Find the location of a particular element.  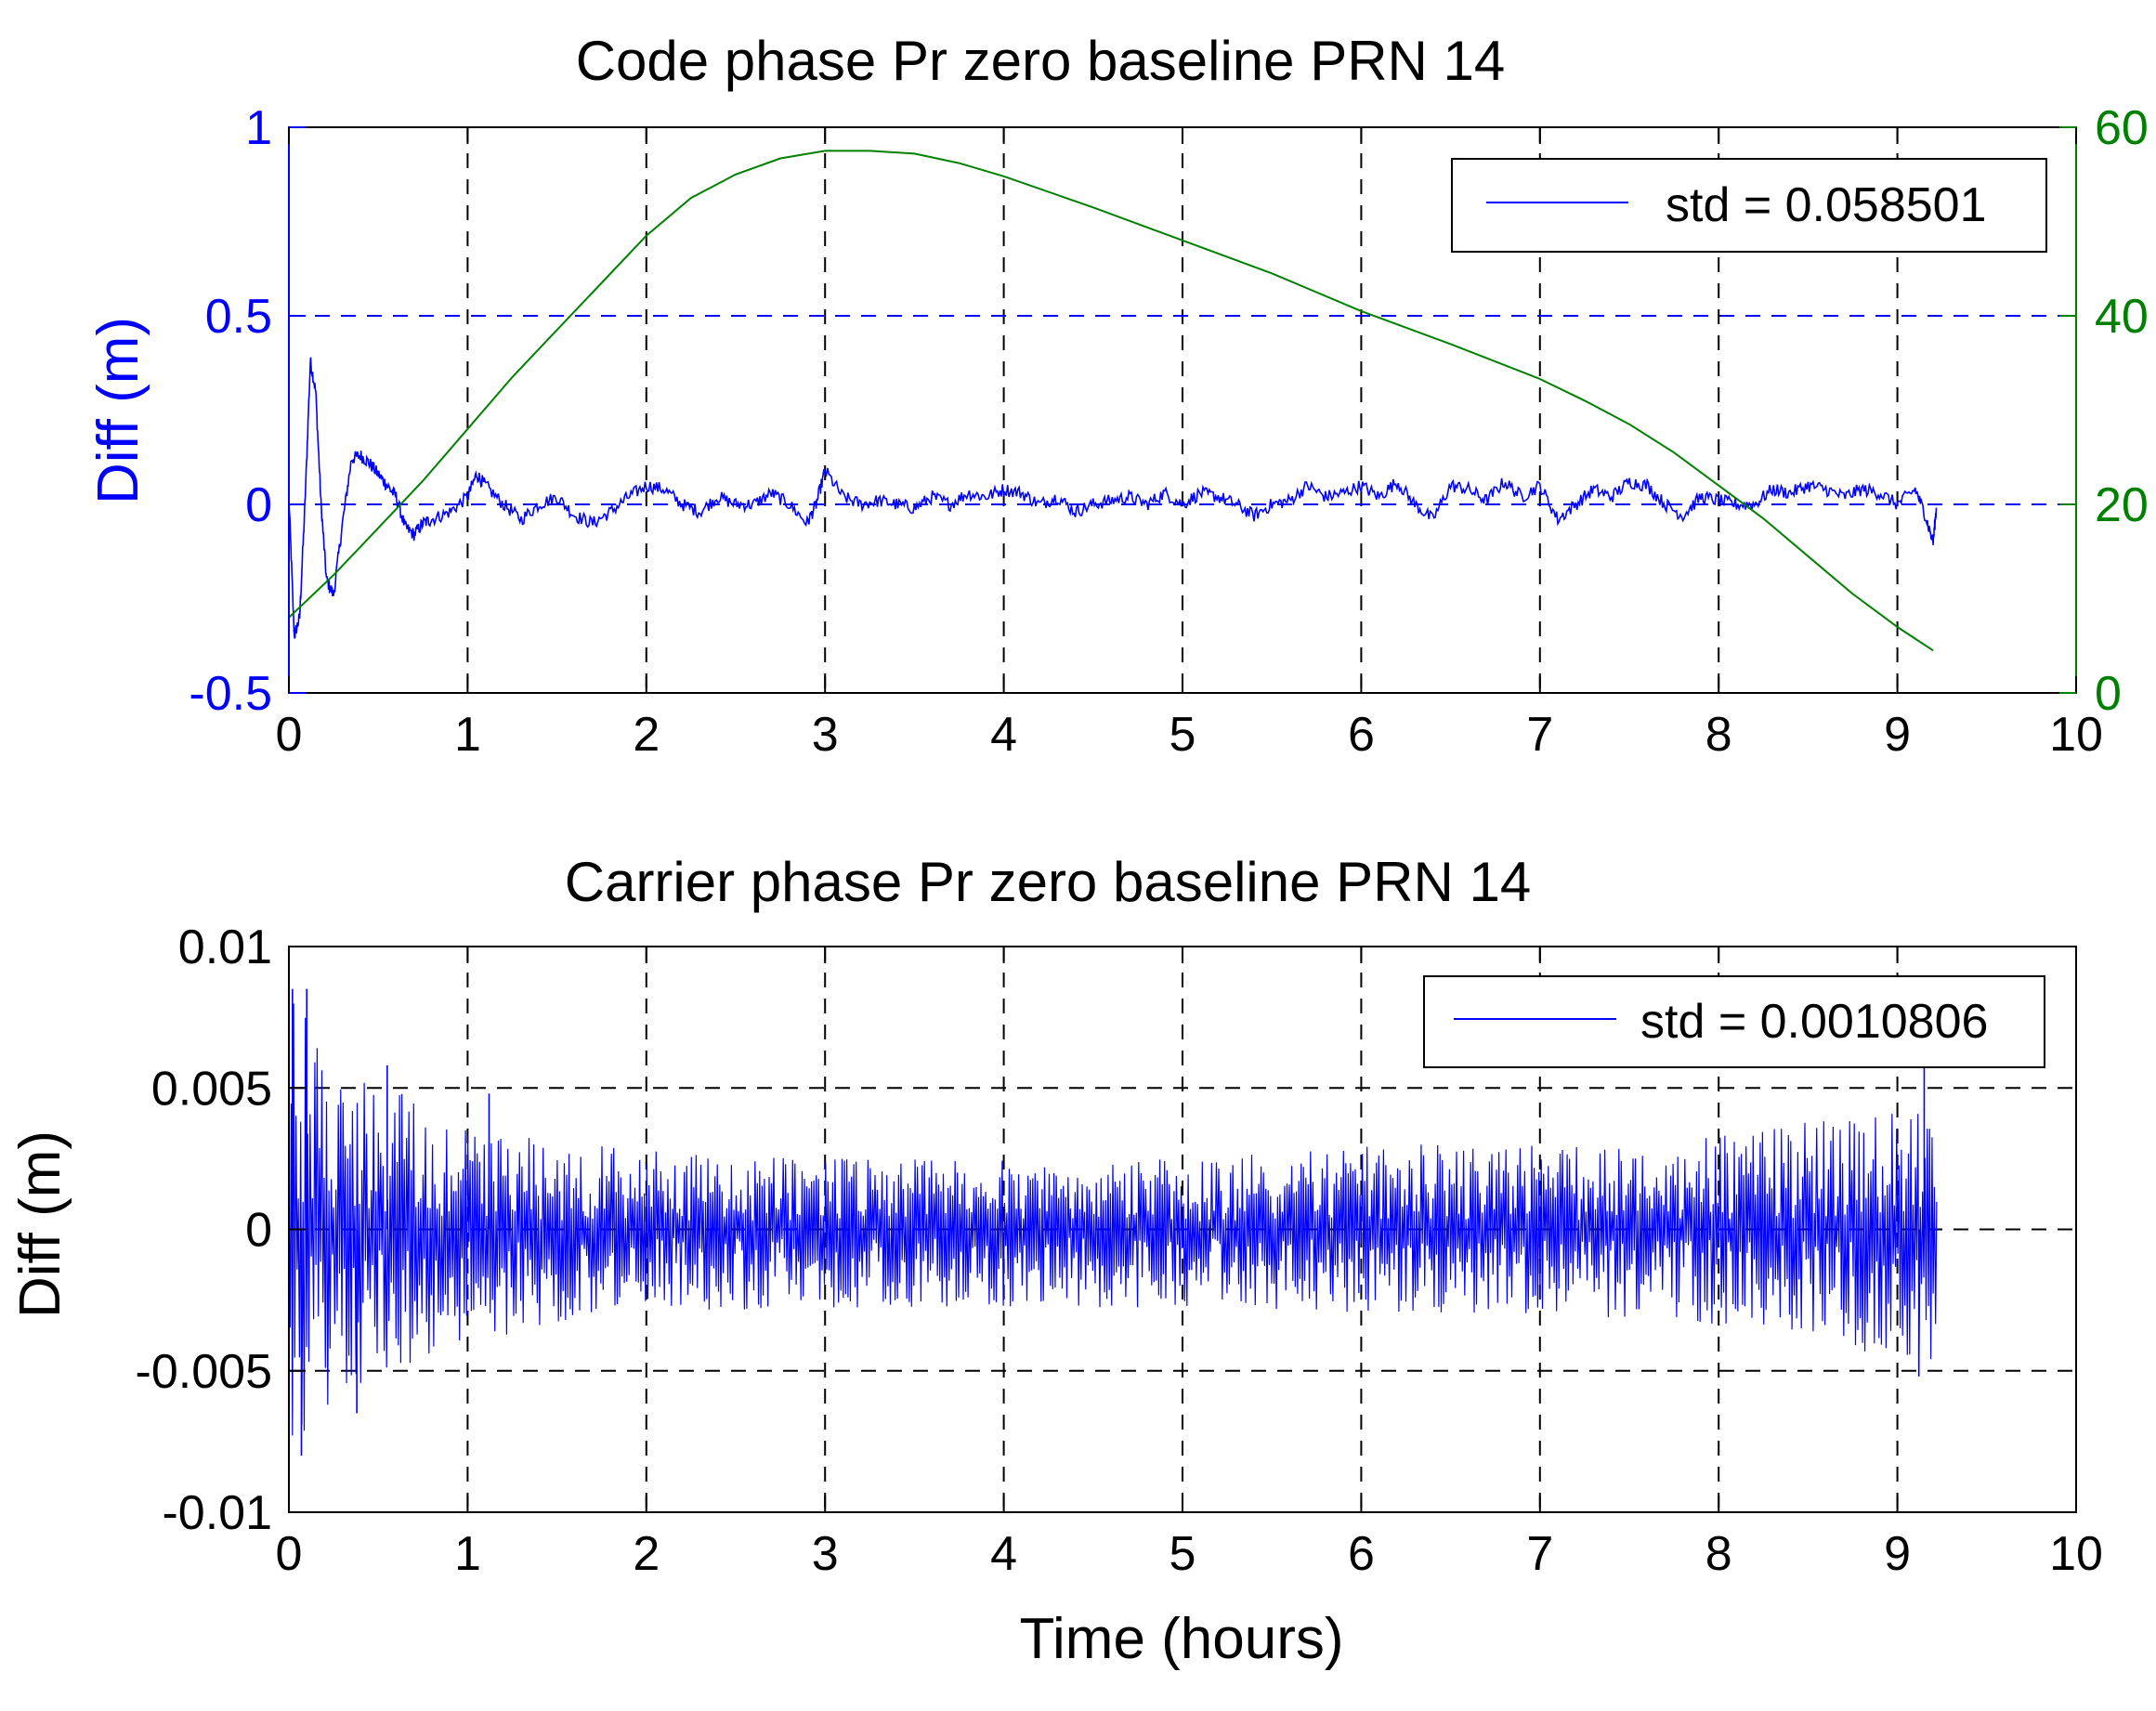

code-phase-x-tick-label: 6 is located at coordinates (1361, 735).